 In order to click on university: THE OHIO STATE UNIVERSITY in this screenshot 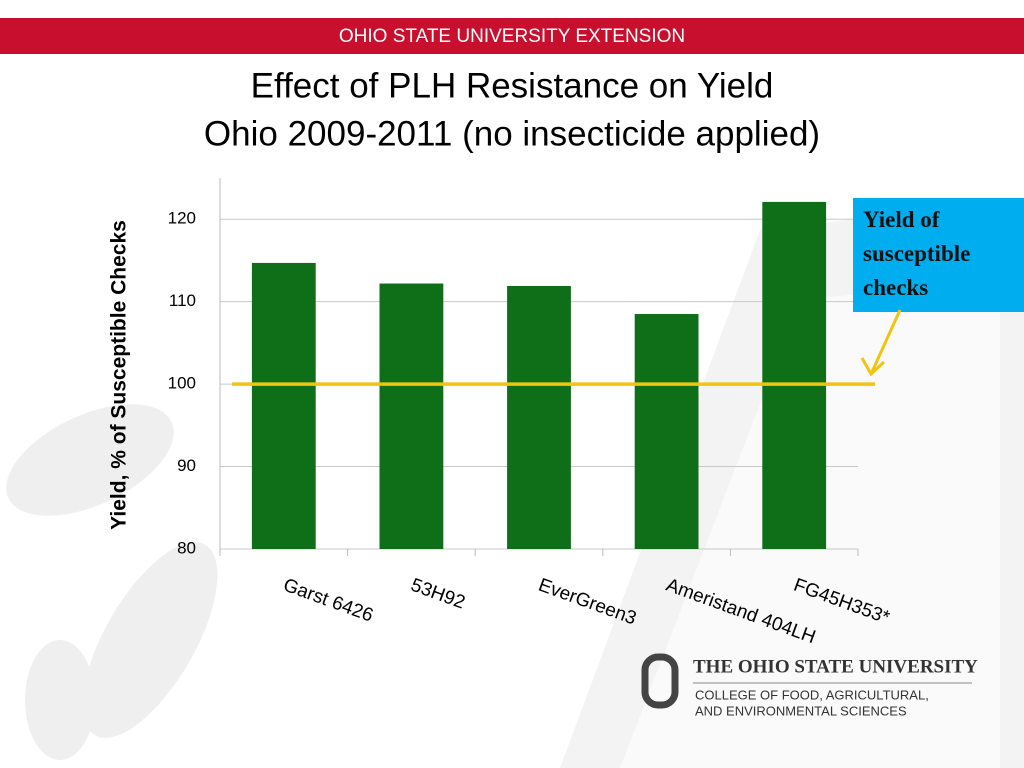, I will do `click(835, 666)`.